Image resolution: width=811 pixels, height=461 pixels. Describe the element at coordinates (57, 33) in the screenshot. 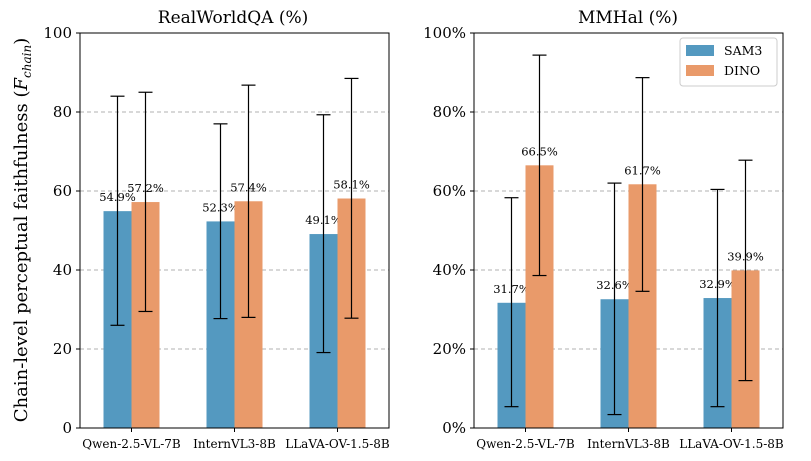

I see `realworldqa-y-tick-label: 100` at that location.